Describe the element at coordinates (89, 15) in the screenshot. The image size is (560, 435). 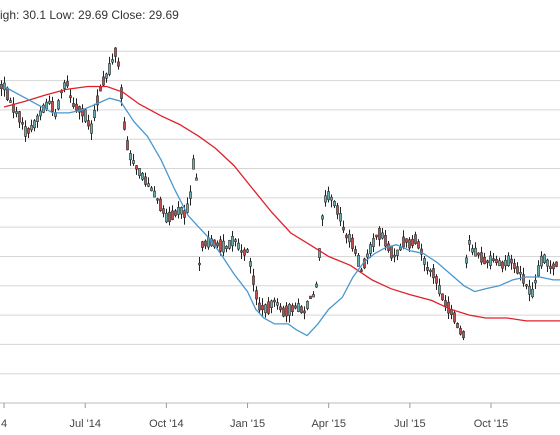
I see `ohlc-readout: igh: 30.1 Low: 29.69 Close: 29.69` at that location.